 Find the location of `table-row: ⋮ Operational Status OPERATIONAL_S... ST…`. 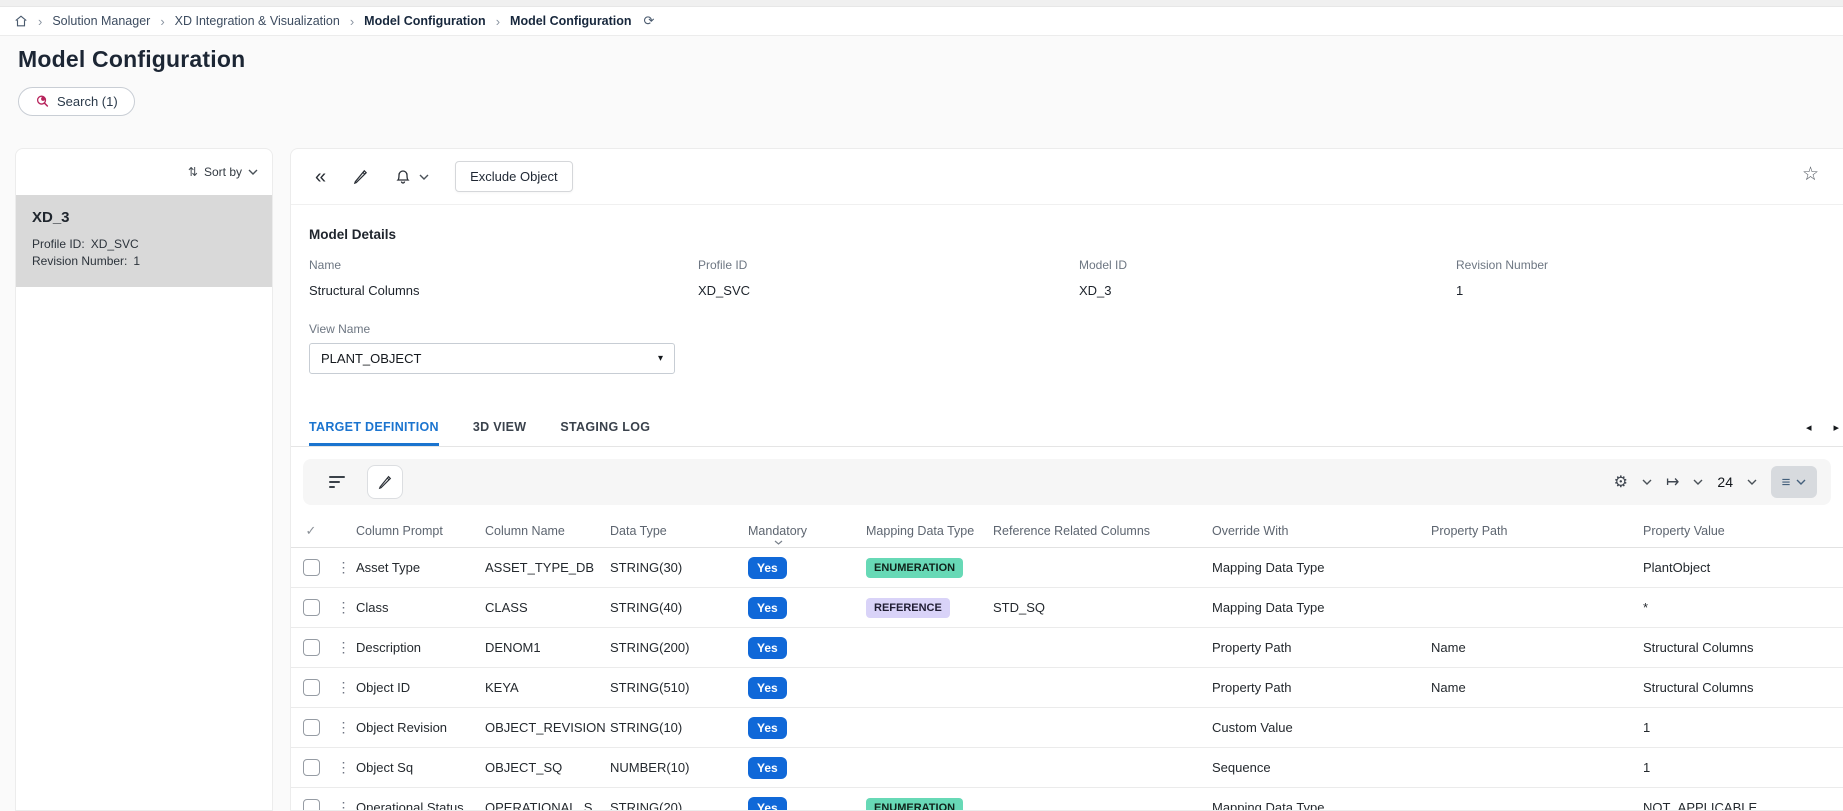

table-row: ⋮ Operational Status OPERATIONAL_S... ST… is located at coordinates (1067, 799).